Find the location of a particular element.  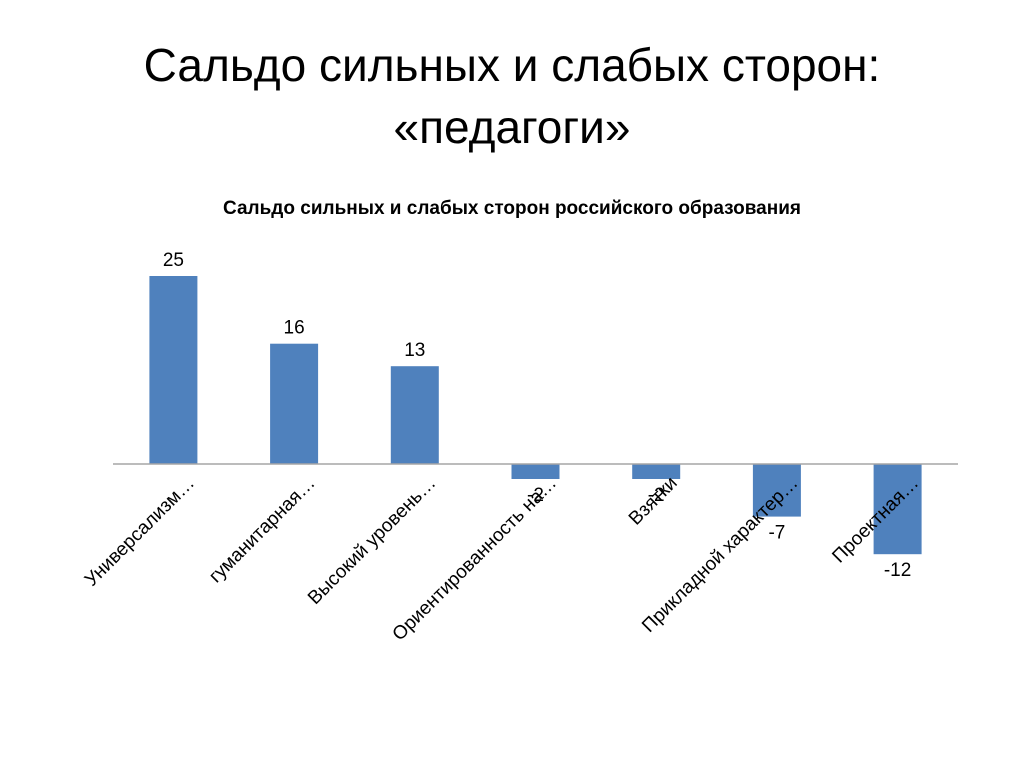

slide-title-line-1: Сальдо сильных и слабых сторон: is located at coordinates (512, 65).